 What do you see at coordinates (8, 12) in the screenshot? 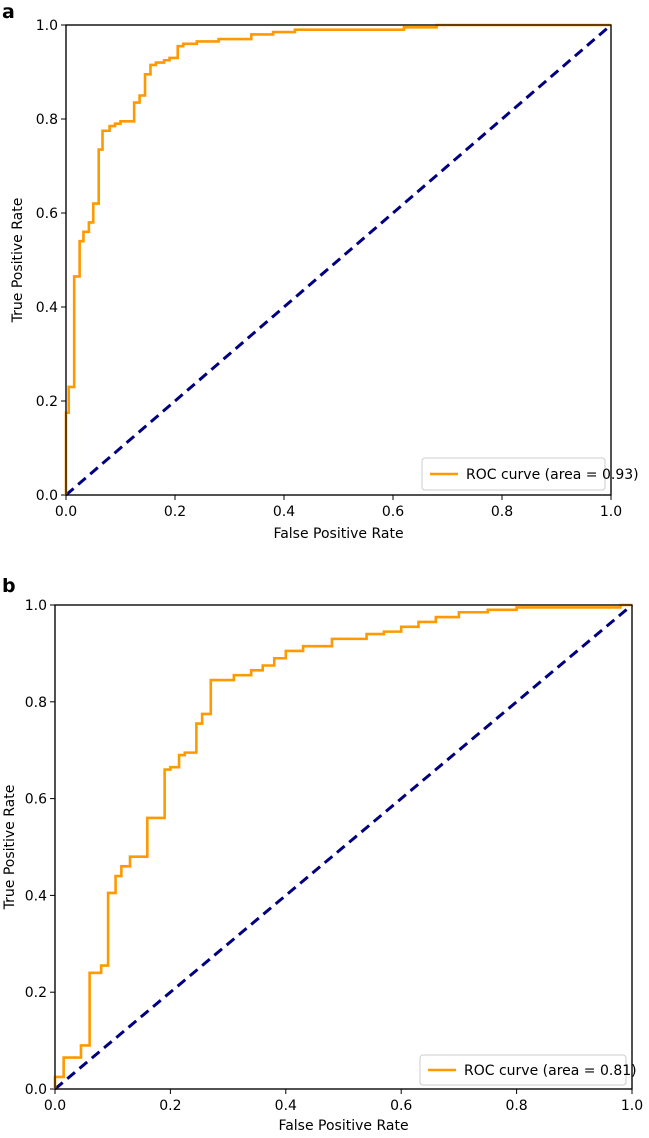
I see `panel-label-a: a` at bounding box center [8, 12].